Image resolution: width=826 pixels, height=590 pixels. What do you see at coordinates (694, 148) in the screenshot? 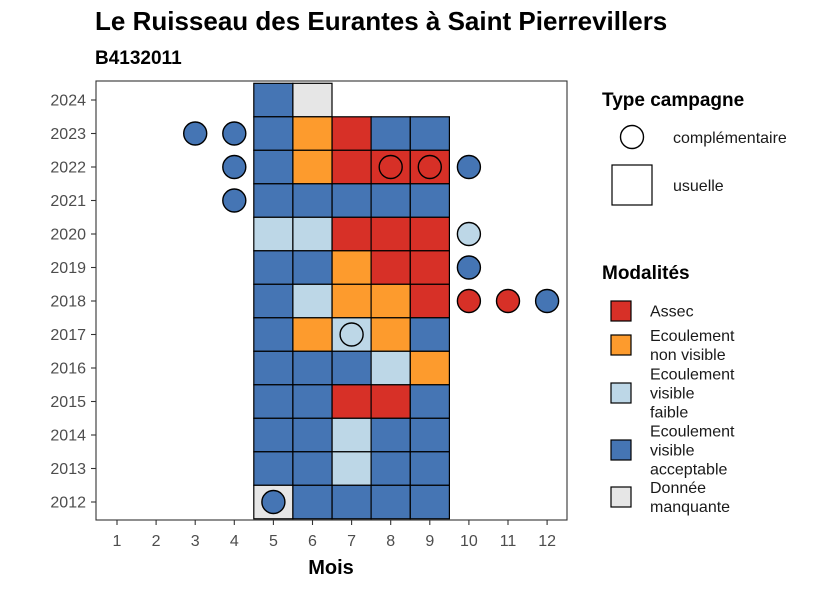
I see `legend-campaign-type: Type campagne complémentaire usuelle` at bounding box center [694, 148].